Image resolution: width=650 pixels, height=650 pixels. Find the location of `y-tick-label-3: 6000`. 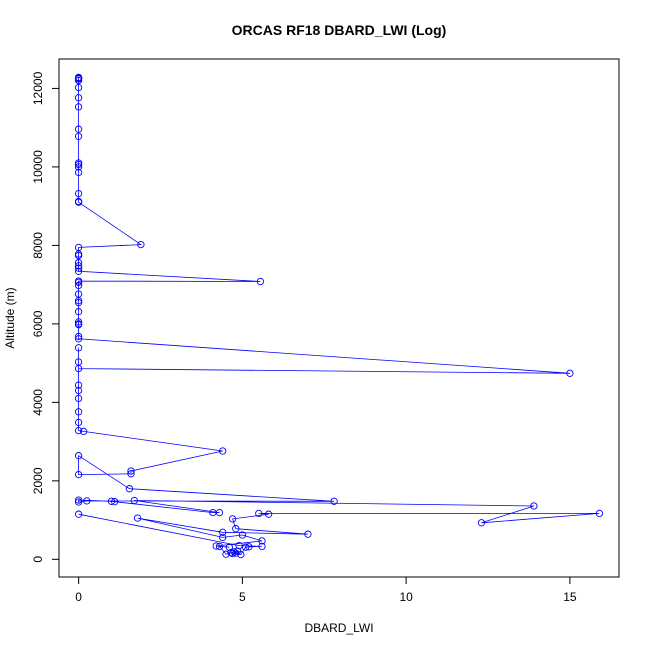

y-tick-label-3: 6000 is located at coordinates (38, 323).